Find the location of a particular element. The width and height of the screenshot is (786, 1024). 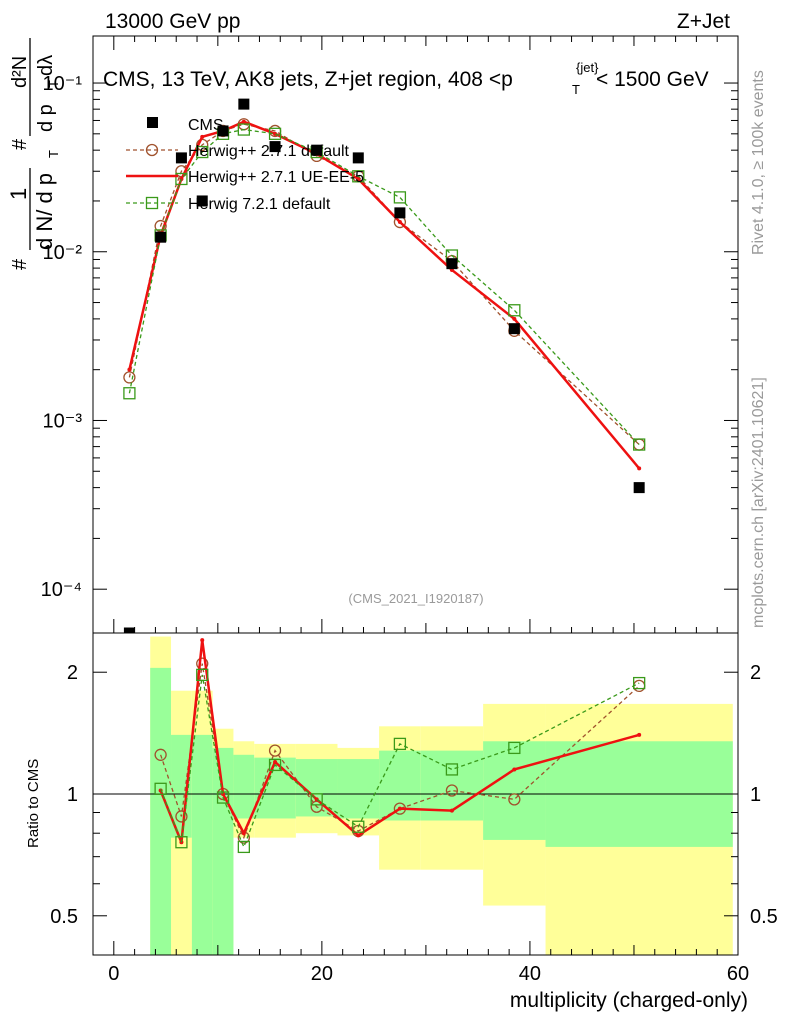

title-sub: T is located at coordinates (576, 89).